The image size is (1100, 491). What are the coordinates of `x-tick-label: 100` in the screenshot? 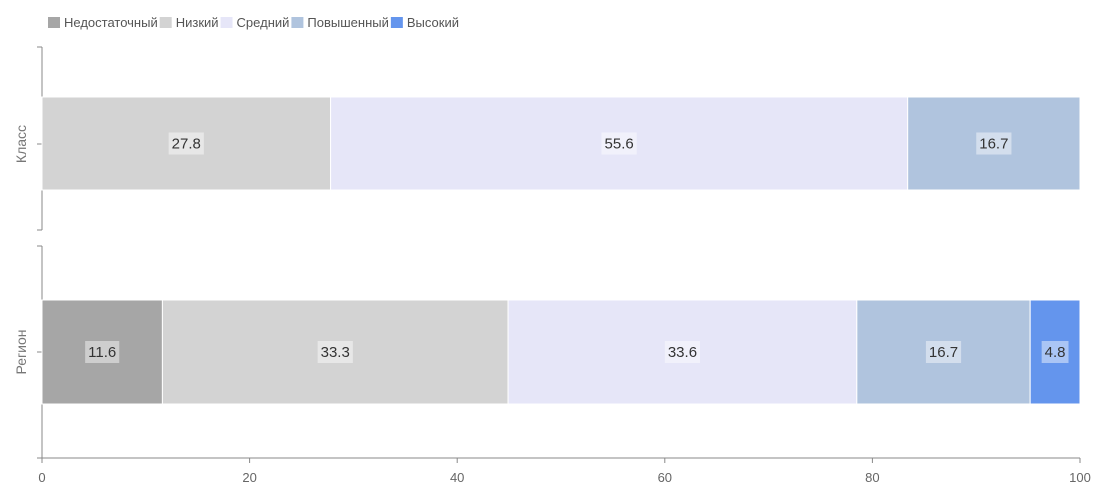 It's located at (1080, 477).